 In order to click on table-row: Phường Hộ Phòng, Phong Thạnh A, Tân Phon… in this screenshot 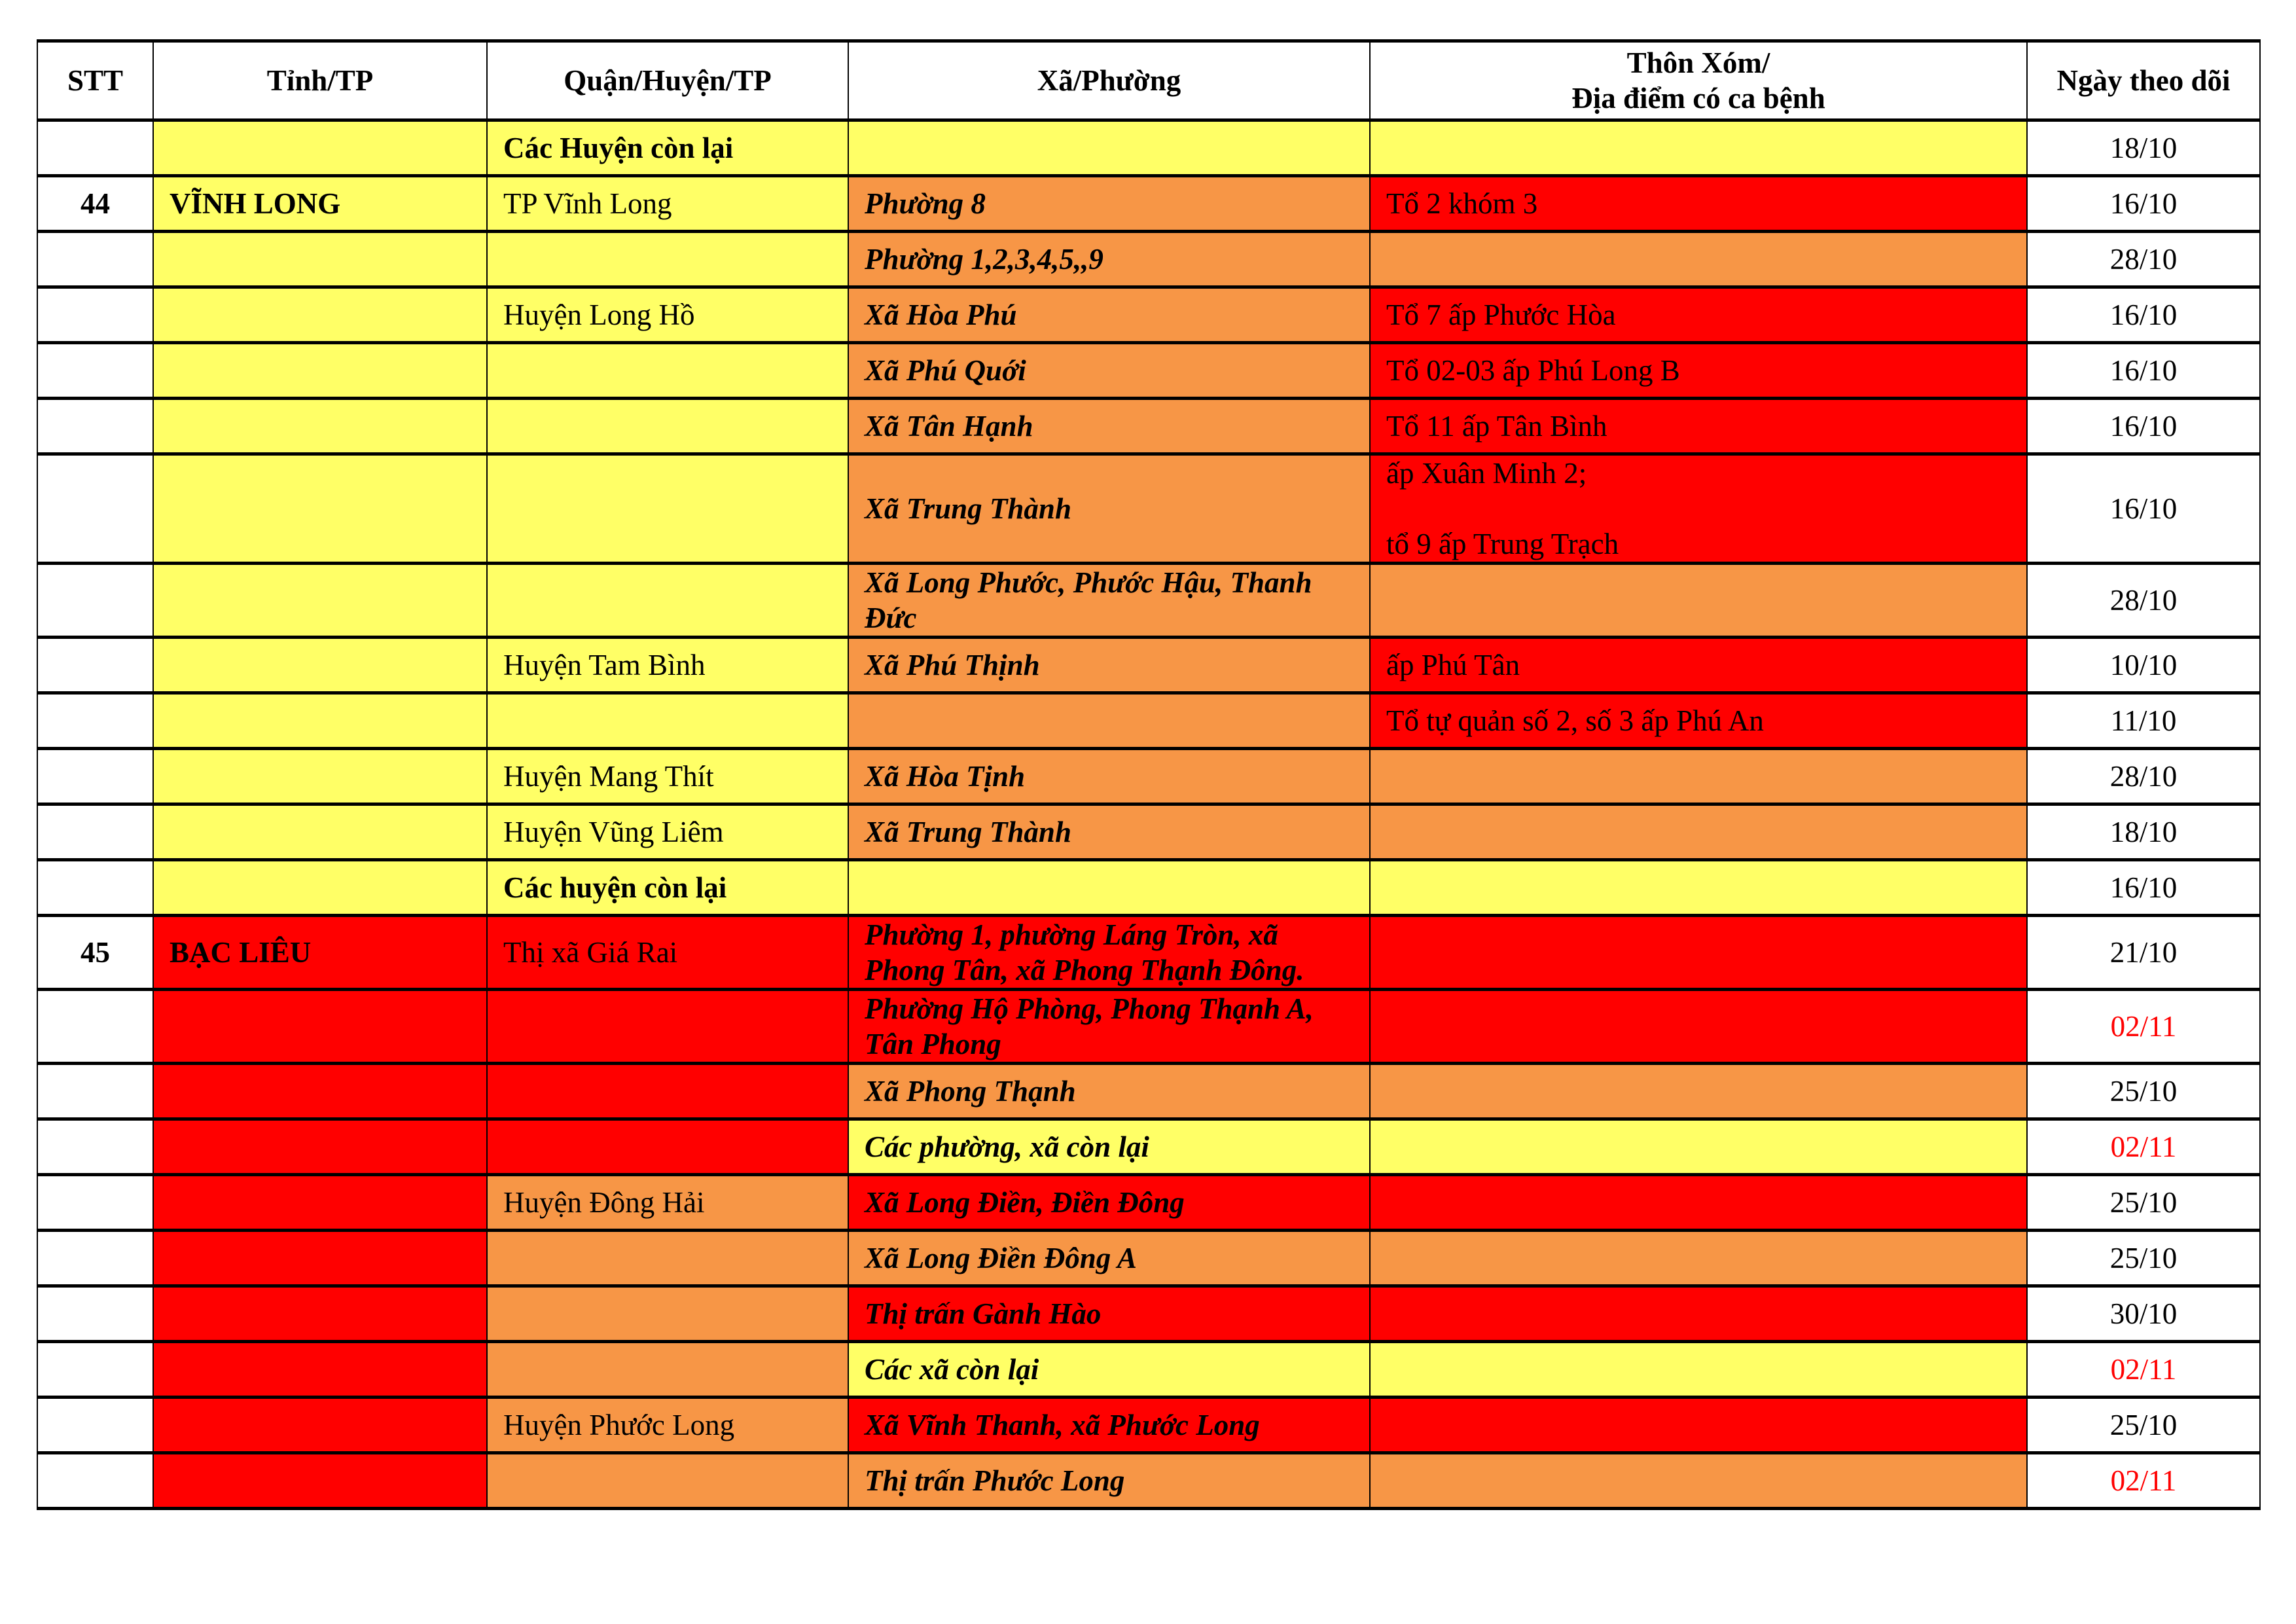, I will do `click(1149, 1026)`.